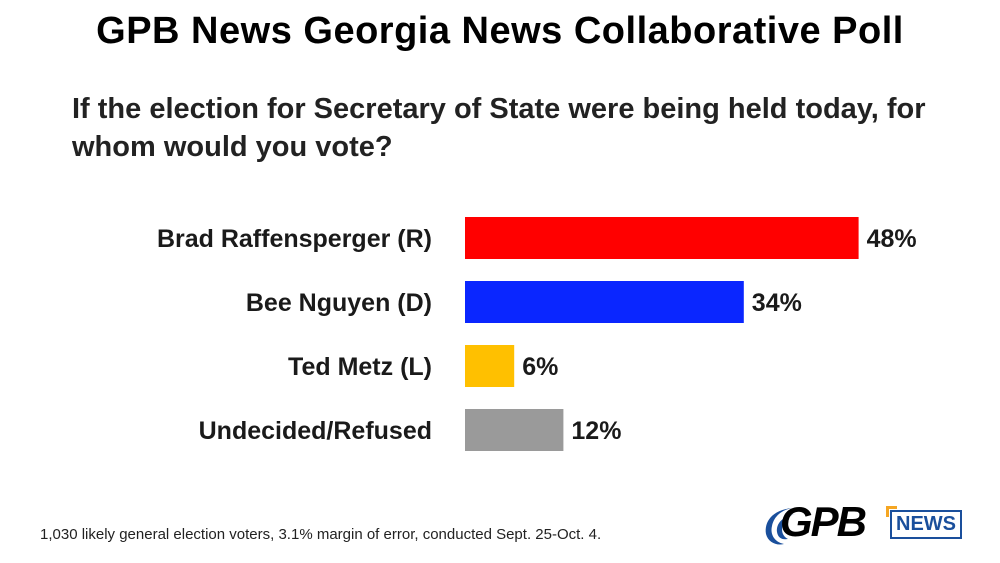  What do you see at coordinates (891, 511) in the screenshot?
I see `logo-corner-accent` at bounding box center [891, 511].